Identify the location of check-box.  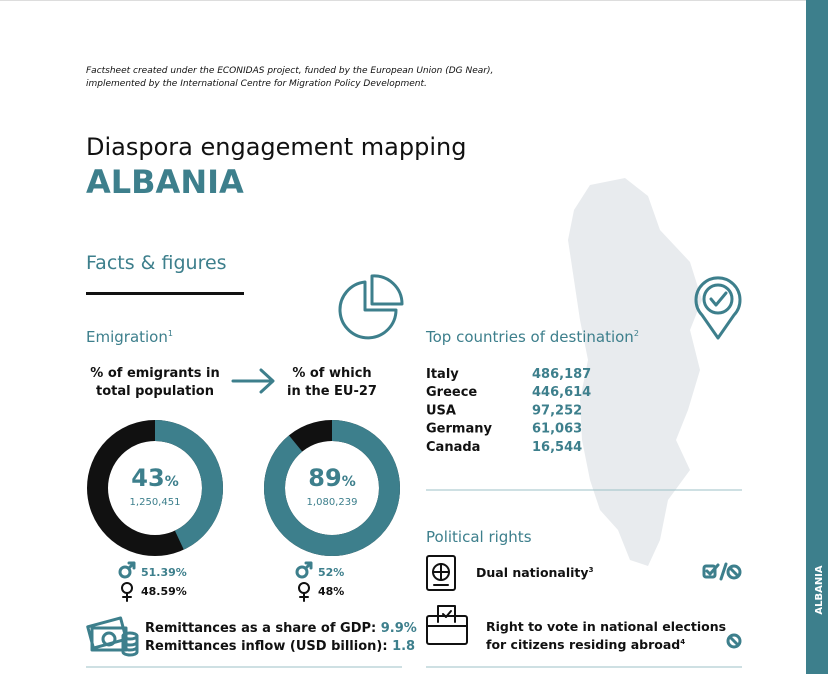
(709, 571).